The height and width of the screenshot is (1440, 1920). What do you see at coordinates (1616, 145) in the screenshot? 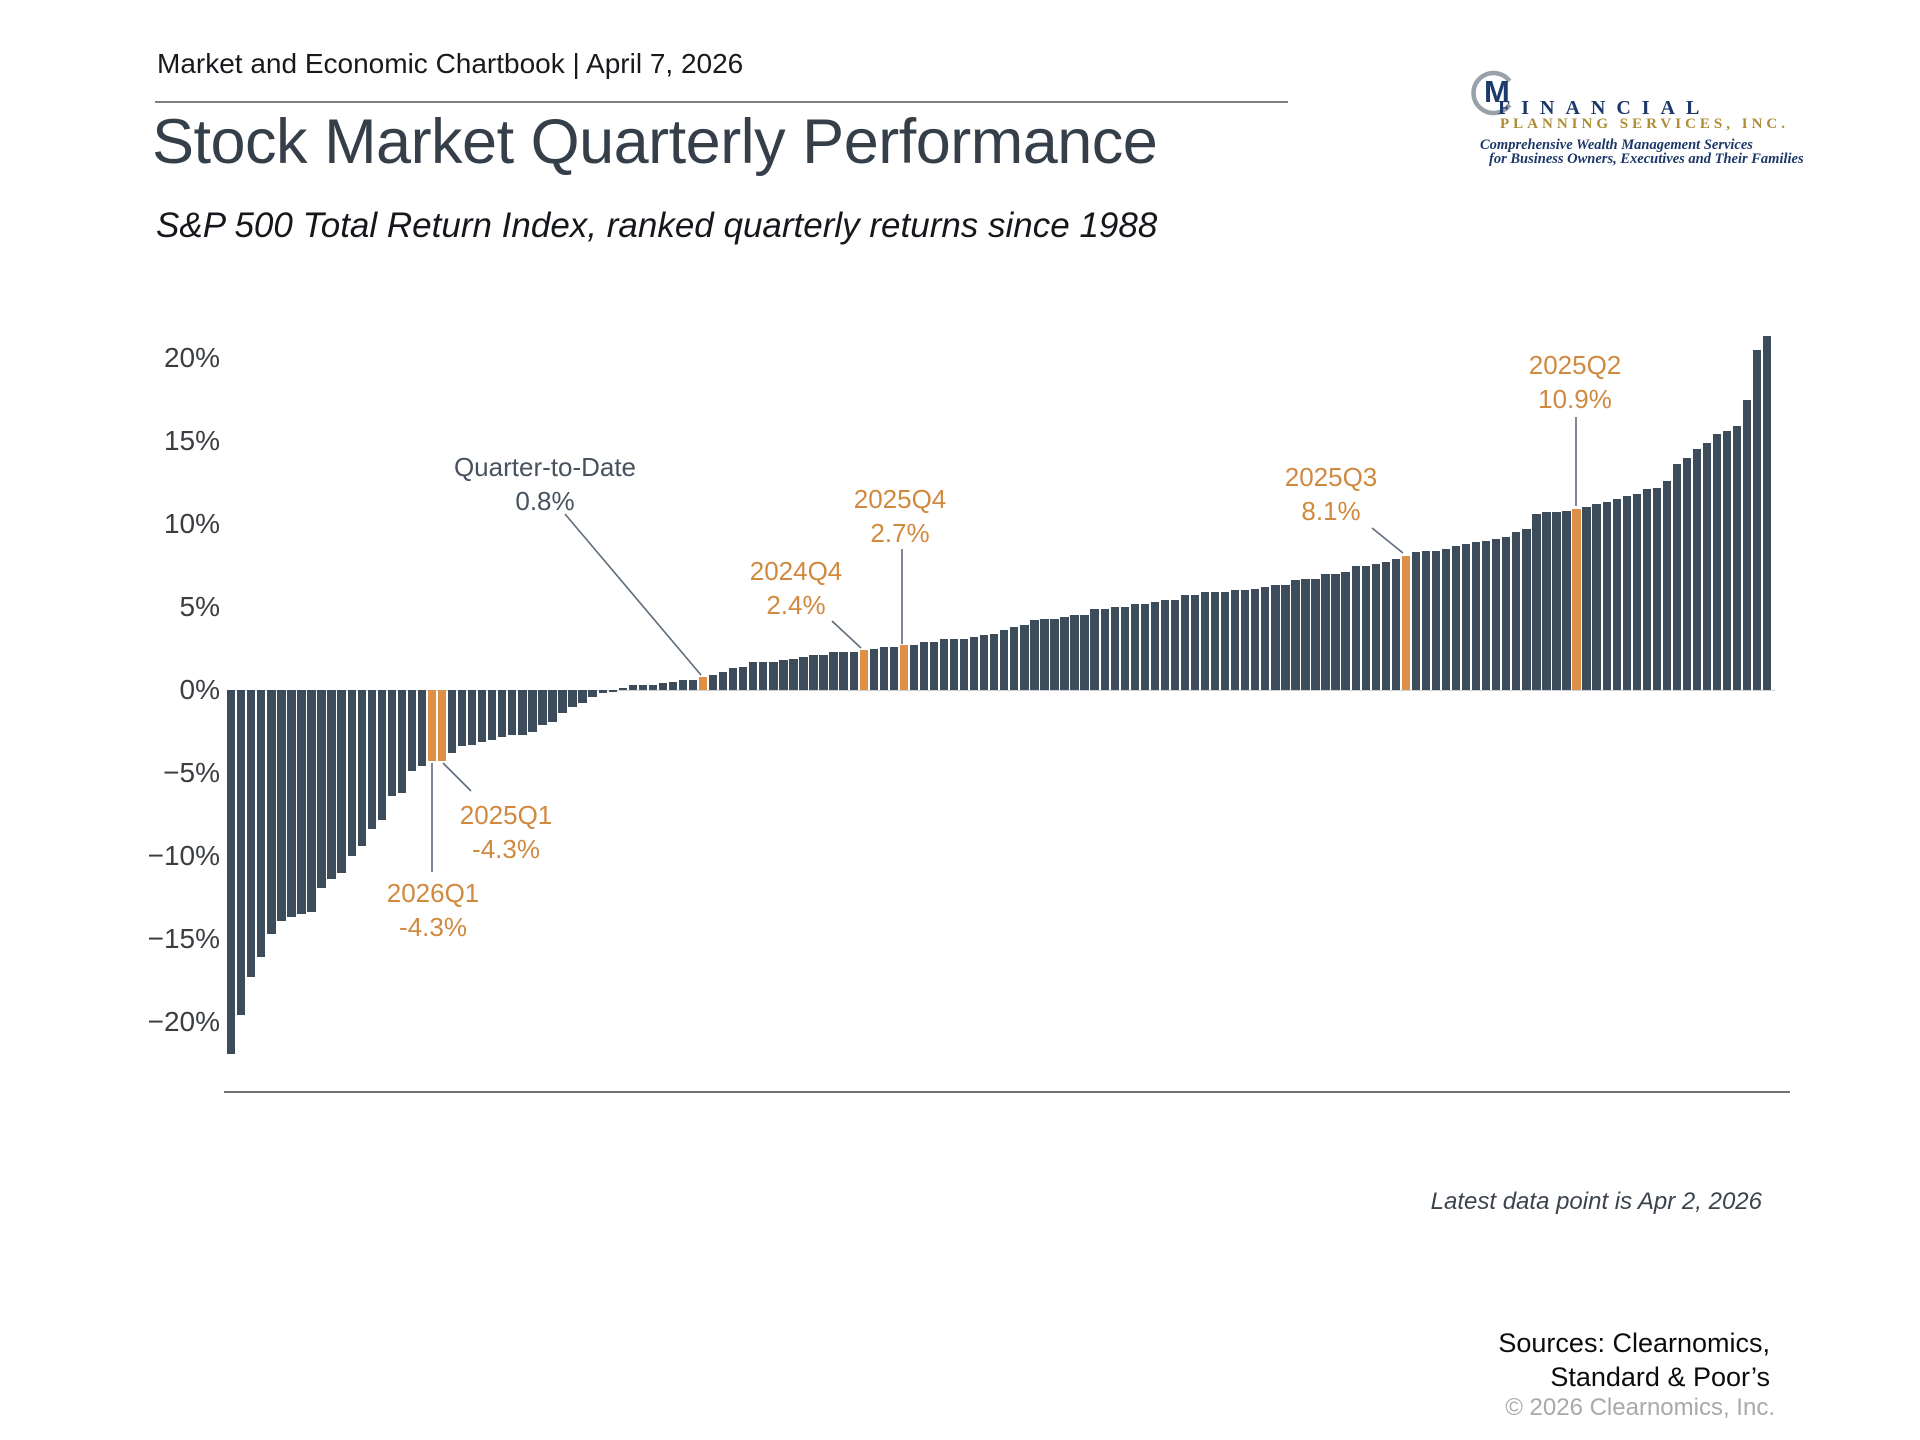
I see `logo-tagline-1: Comprehensive Wealth Management Services` at bounding box center [1616, 145].